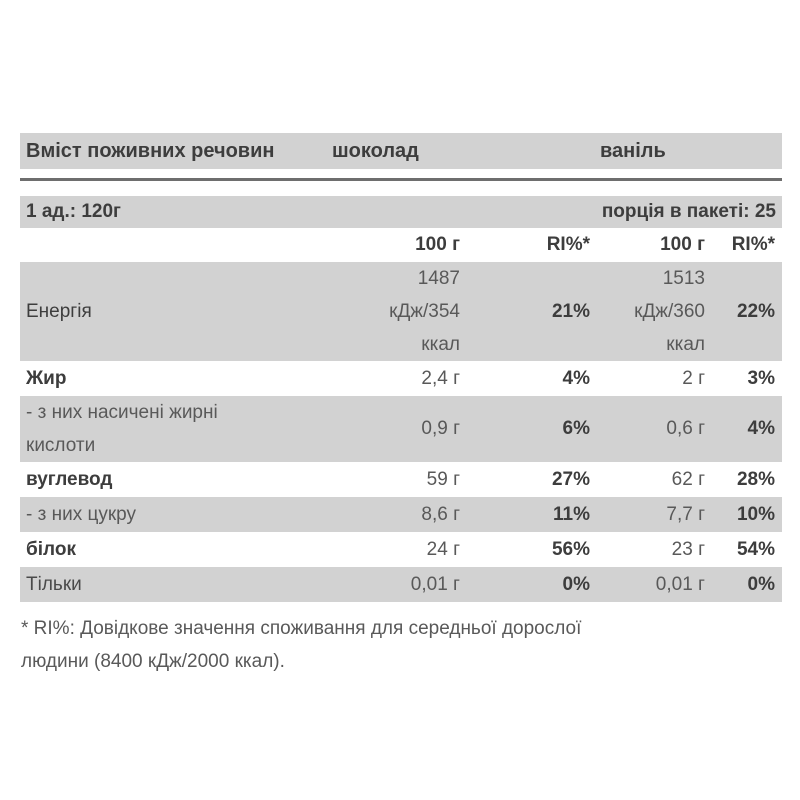  Describe the element at coordinates (753, 244) in the screenshot. I see `vanilla-ri-header: RI%*` at that location.